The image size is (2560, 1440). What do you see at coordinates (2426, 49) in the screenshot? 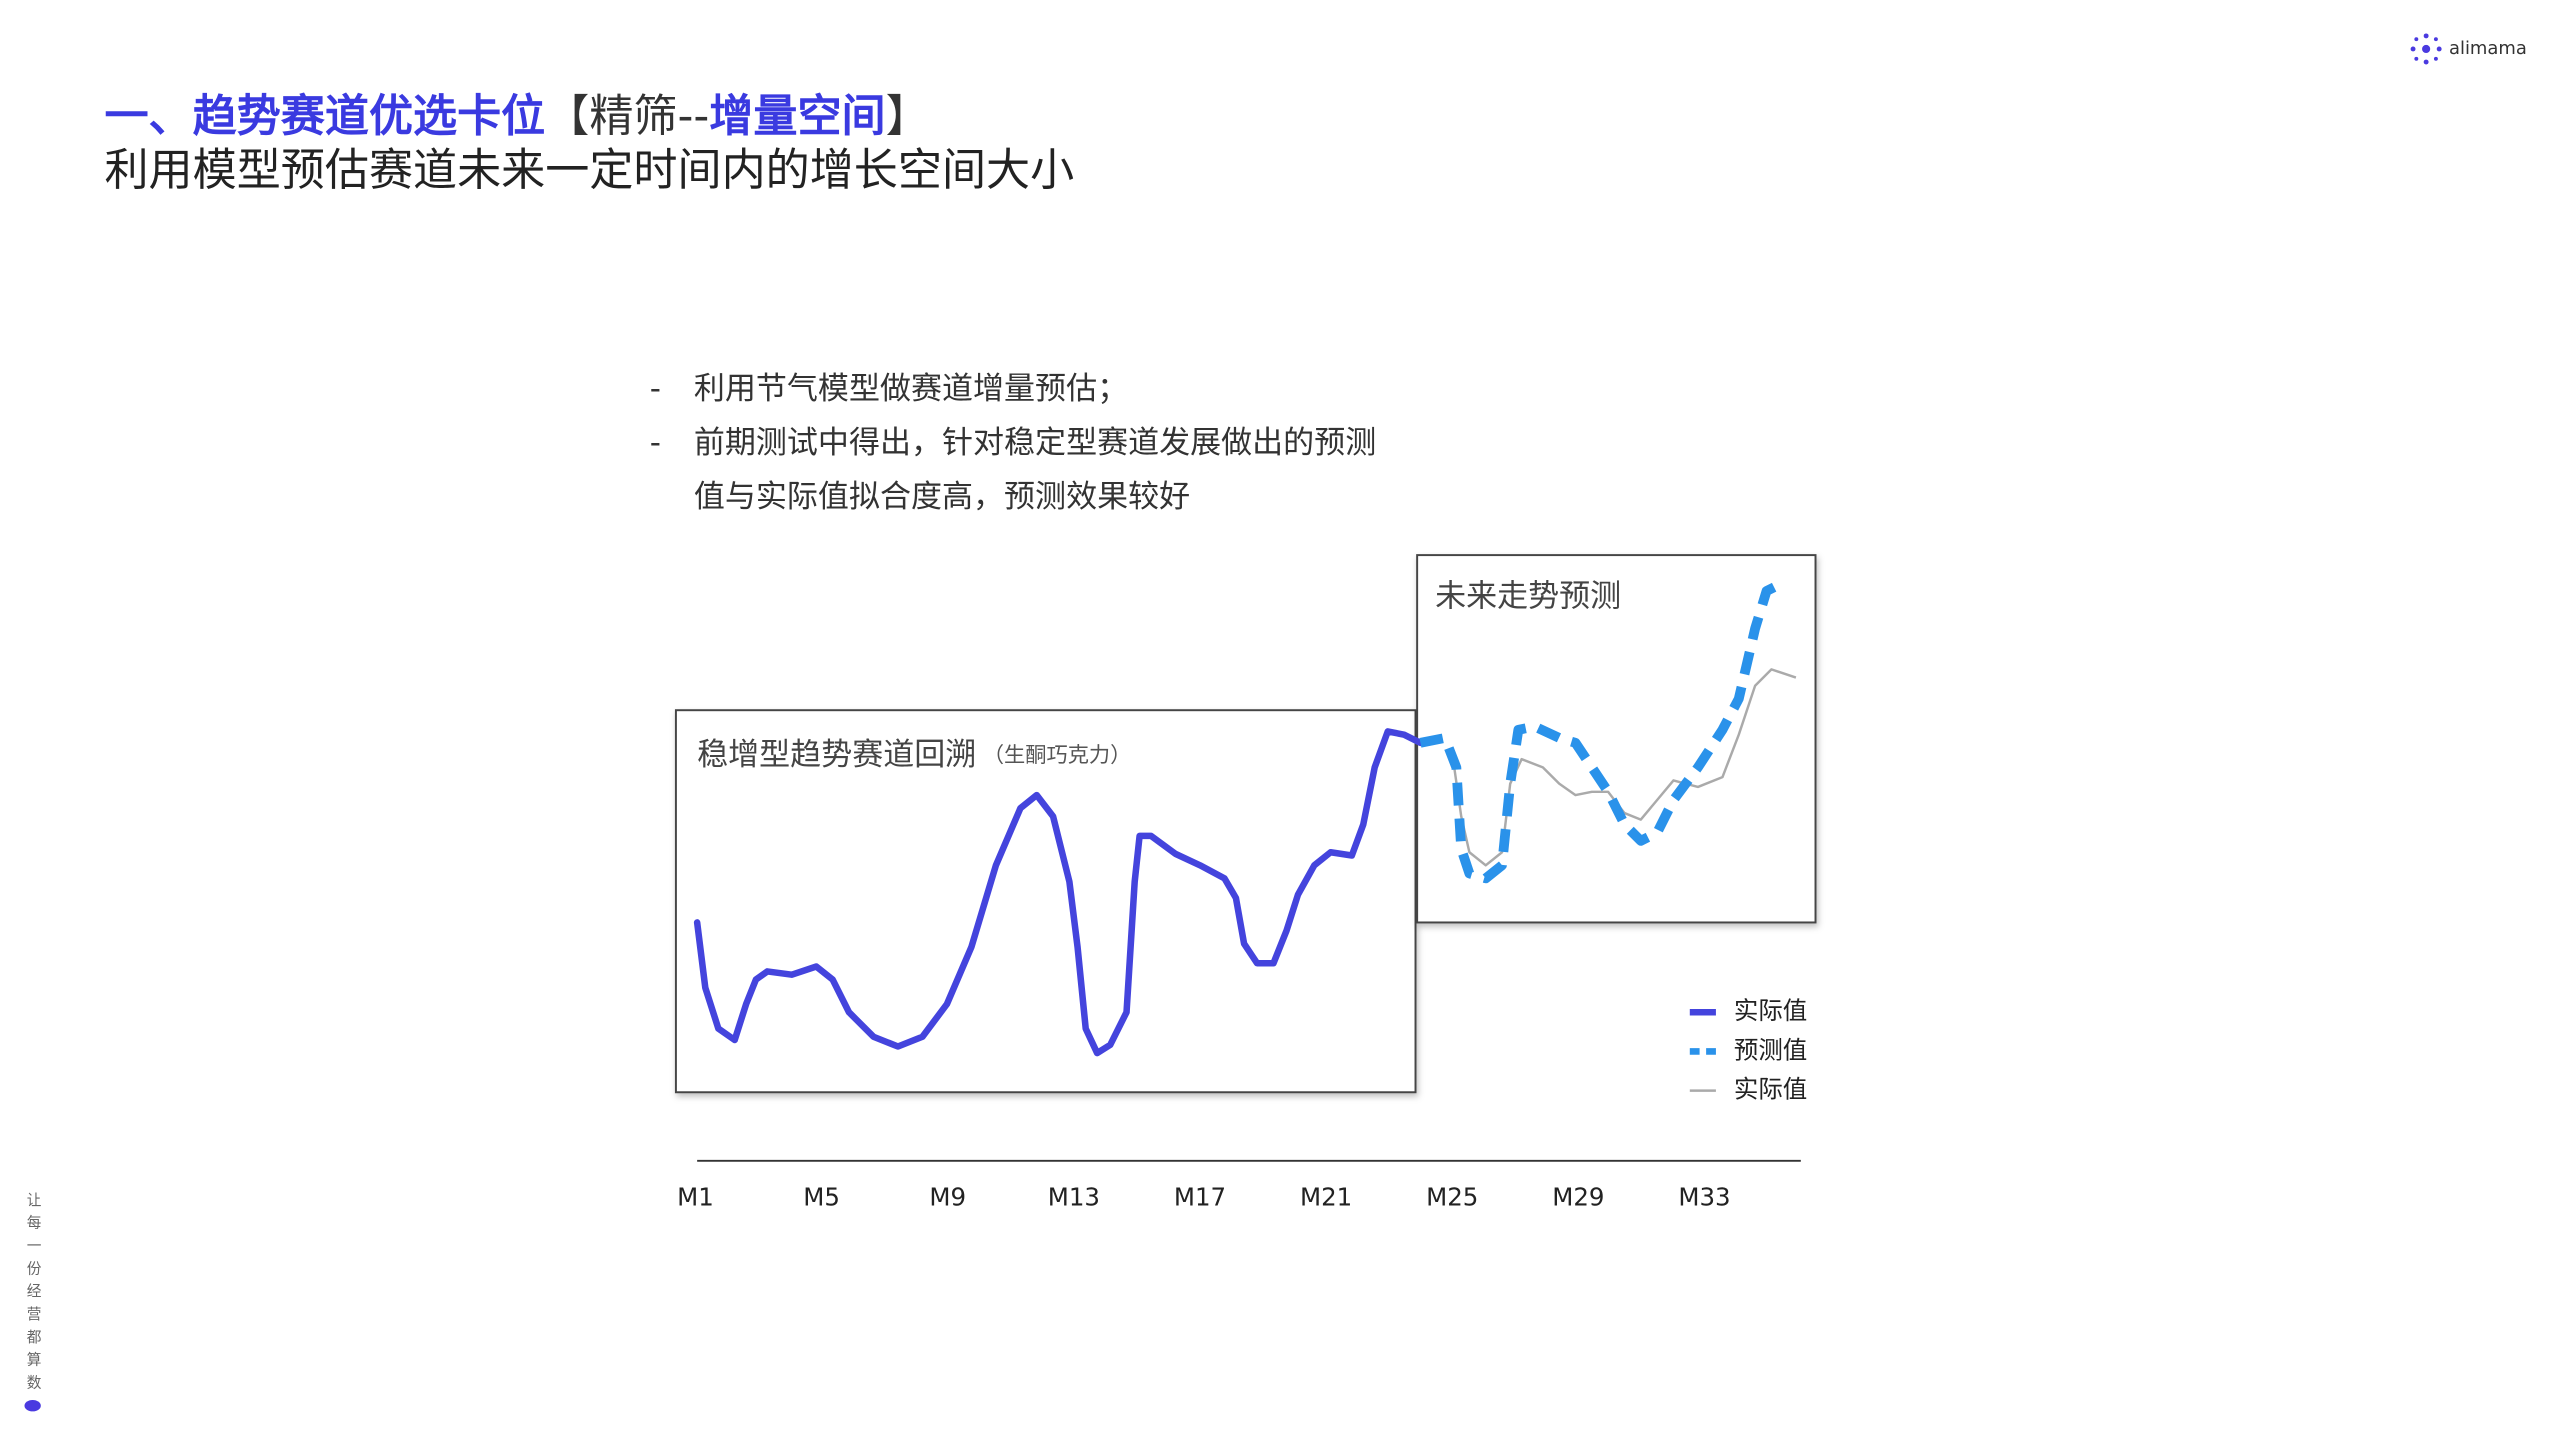
I see `logo-icon` at bounding box center [2426, 49].